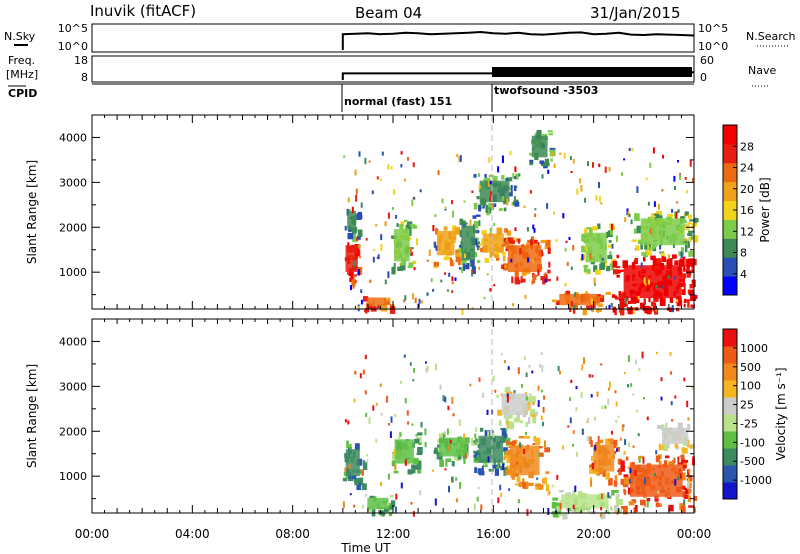 This screenshot has width=800, height=554. What do you see at coordinates (518, 40) in the screenshot?
I see `noise-line` at bounding box center [518, 40].